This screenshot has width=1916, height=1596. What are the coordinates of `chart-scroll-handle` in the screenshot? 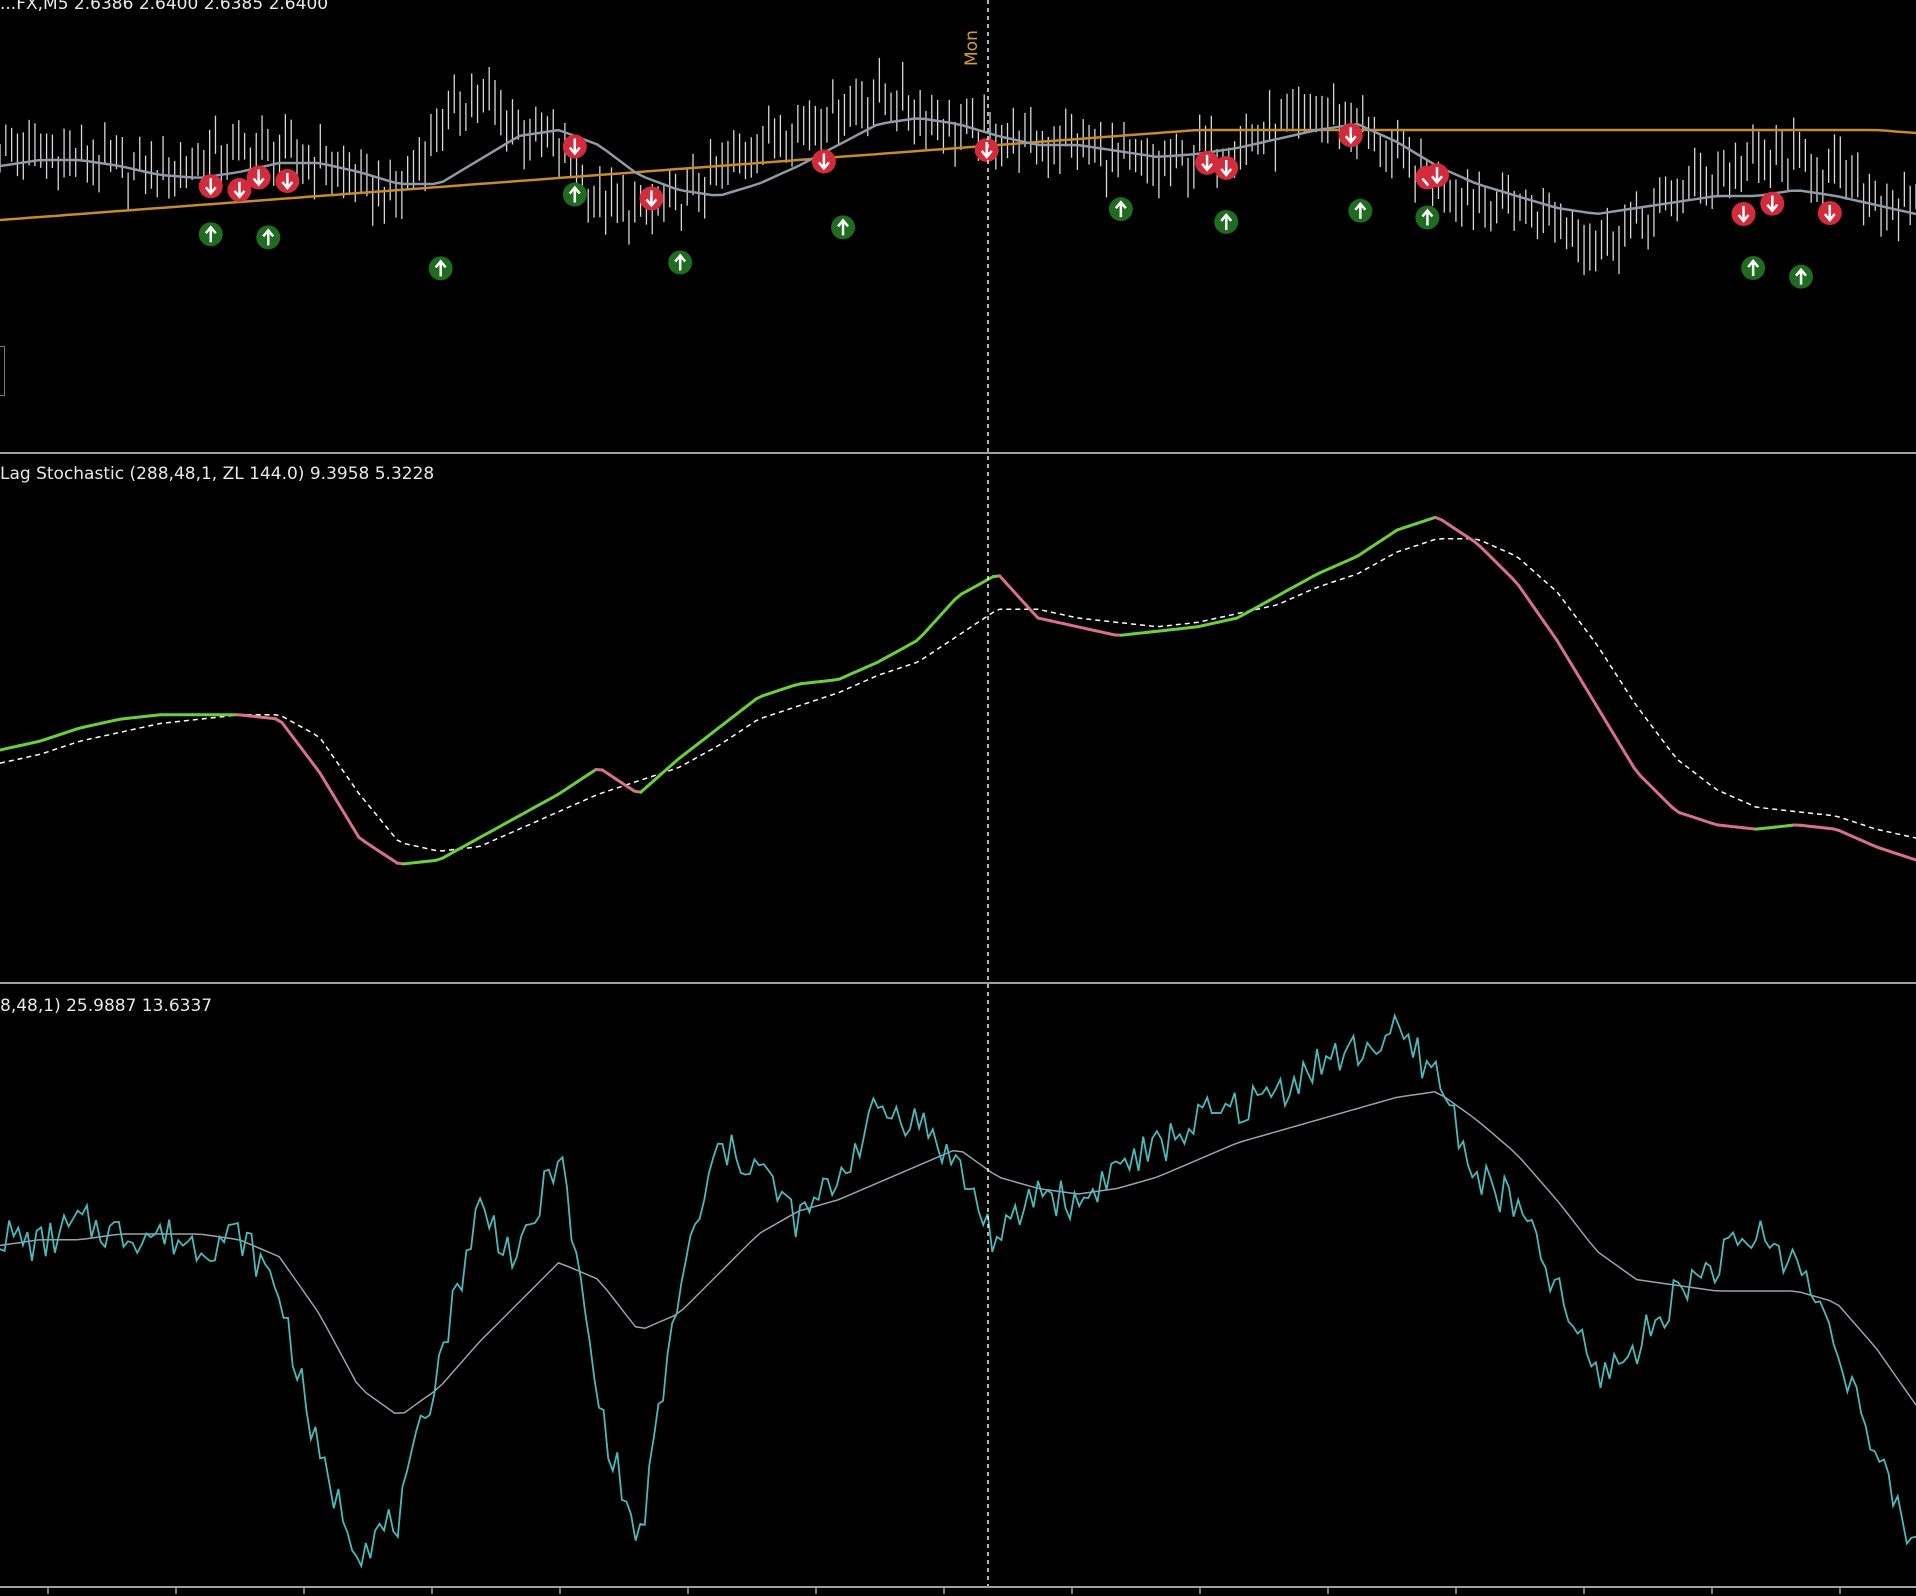 It's located at (2, 371).